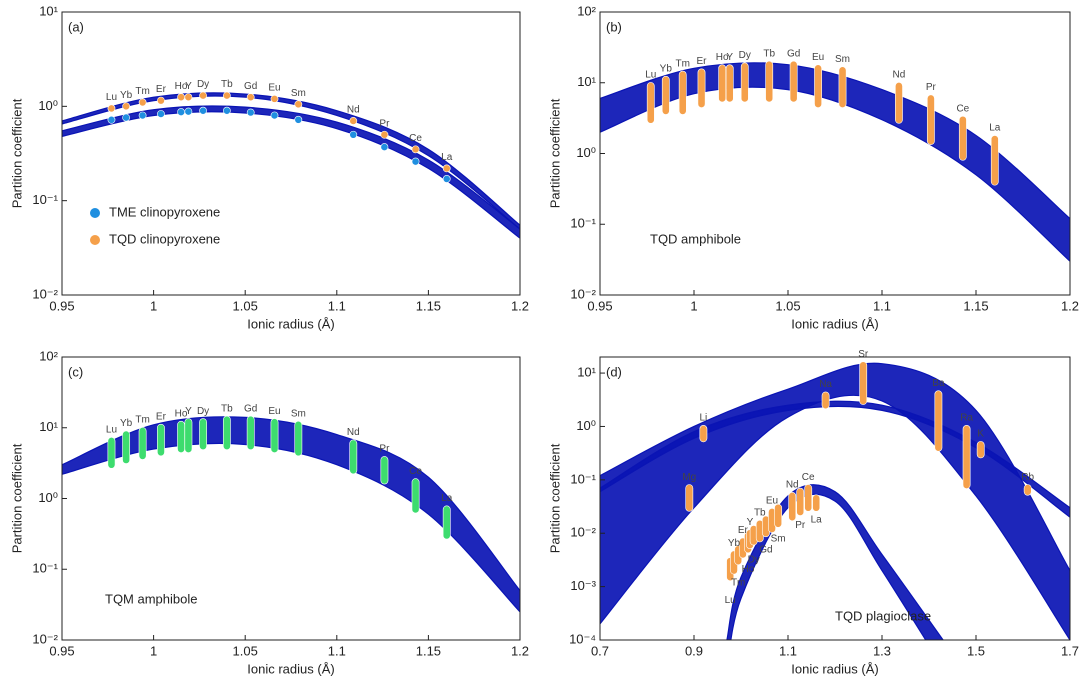  Describe the element at coordinates (614, 371) in the screenshot. I see `panel-label: (d)` at that location.